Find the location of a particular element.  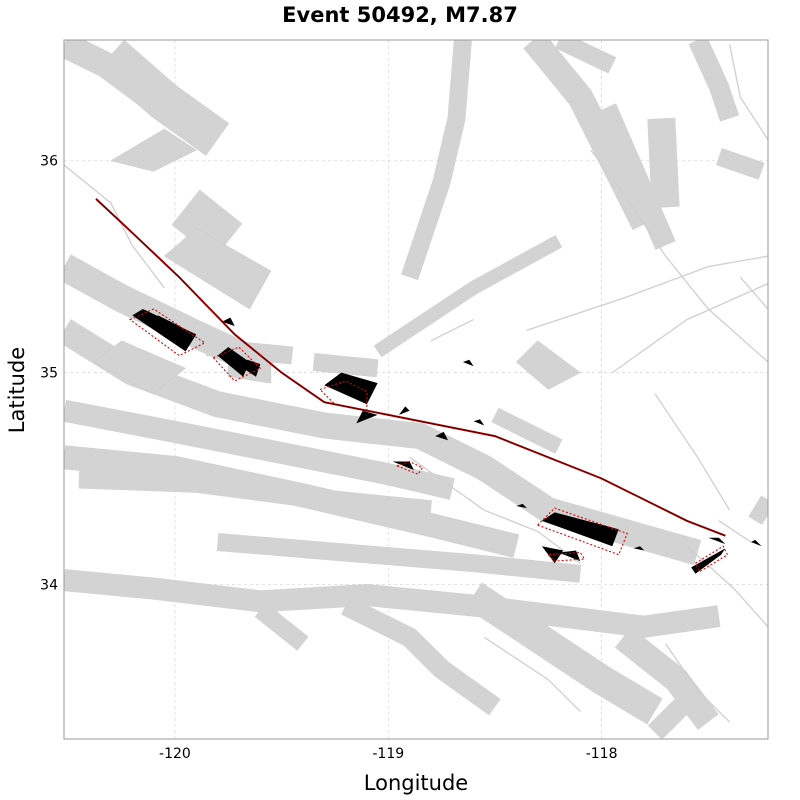

x-tick-label: -120 is located at coordinates (175, 754).